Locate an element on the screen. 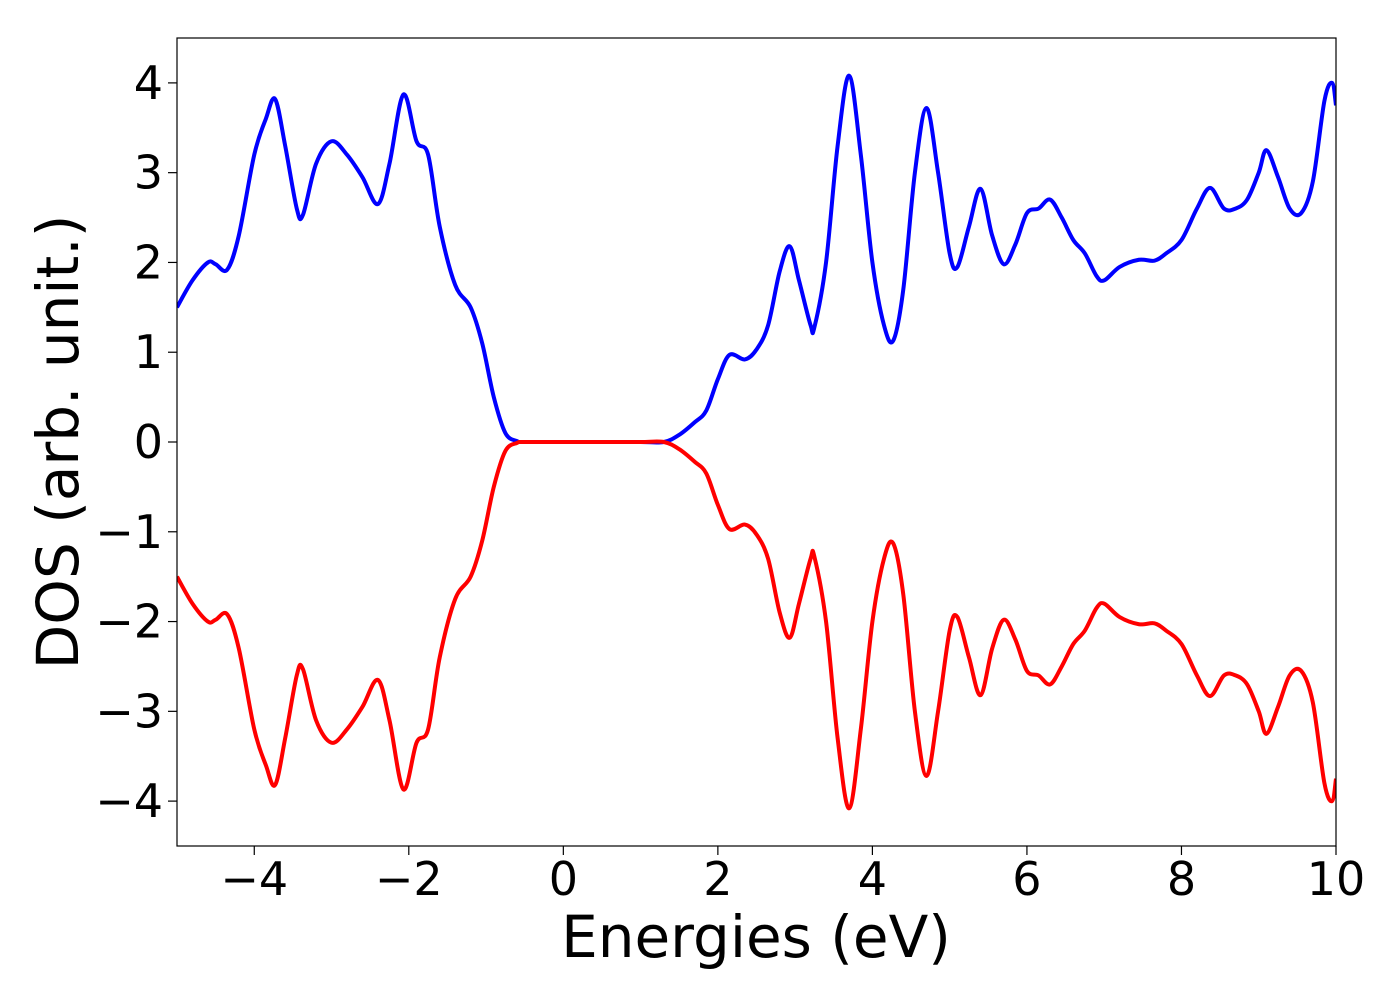 Image resolution: width=1400 pixels, height=1000 pixels. y-tick-label: 0 is located at coordinates (148, 442).